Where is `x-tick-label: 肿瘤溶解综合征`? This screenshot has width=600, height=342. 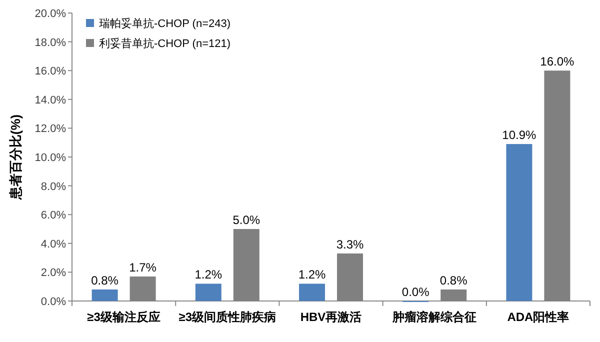
x-tick-label: 肿瘤溶解综合征 is located at coordinates (434, 317).